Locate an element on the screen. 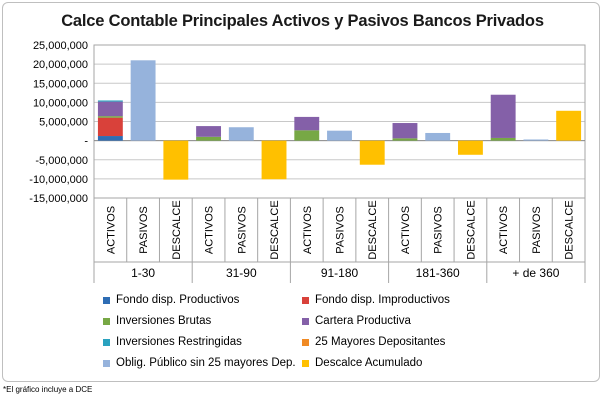  x-group-label: 1-30 is located at coordinates (143, 273).